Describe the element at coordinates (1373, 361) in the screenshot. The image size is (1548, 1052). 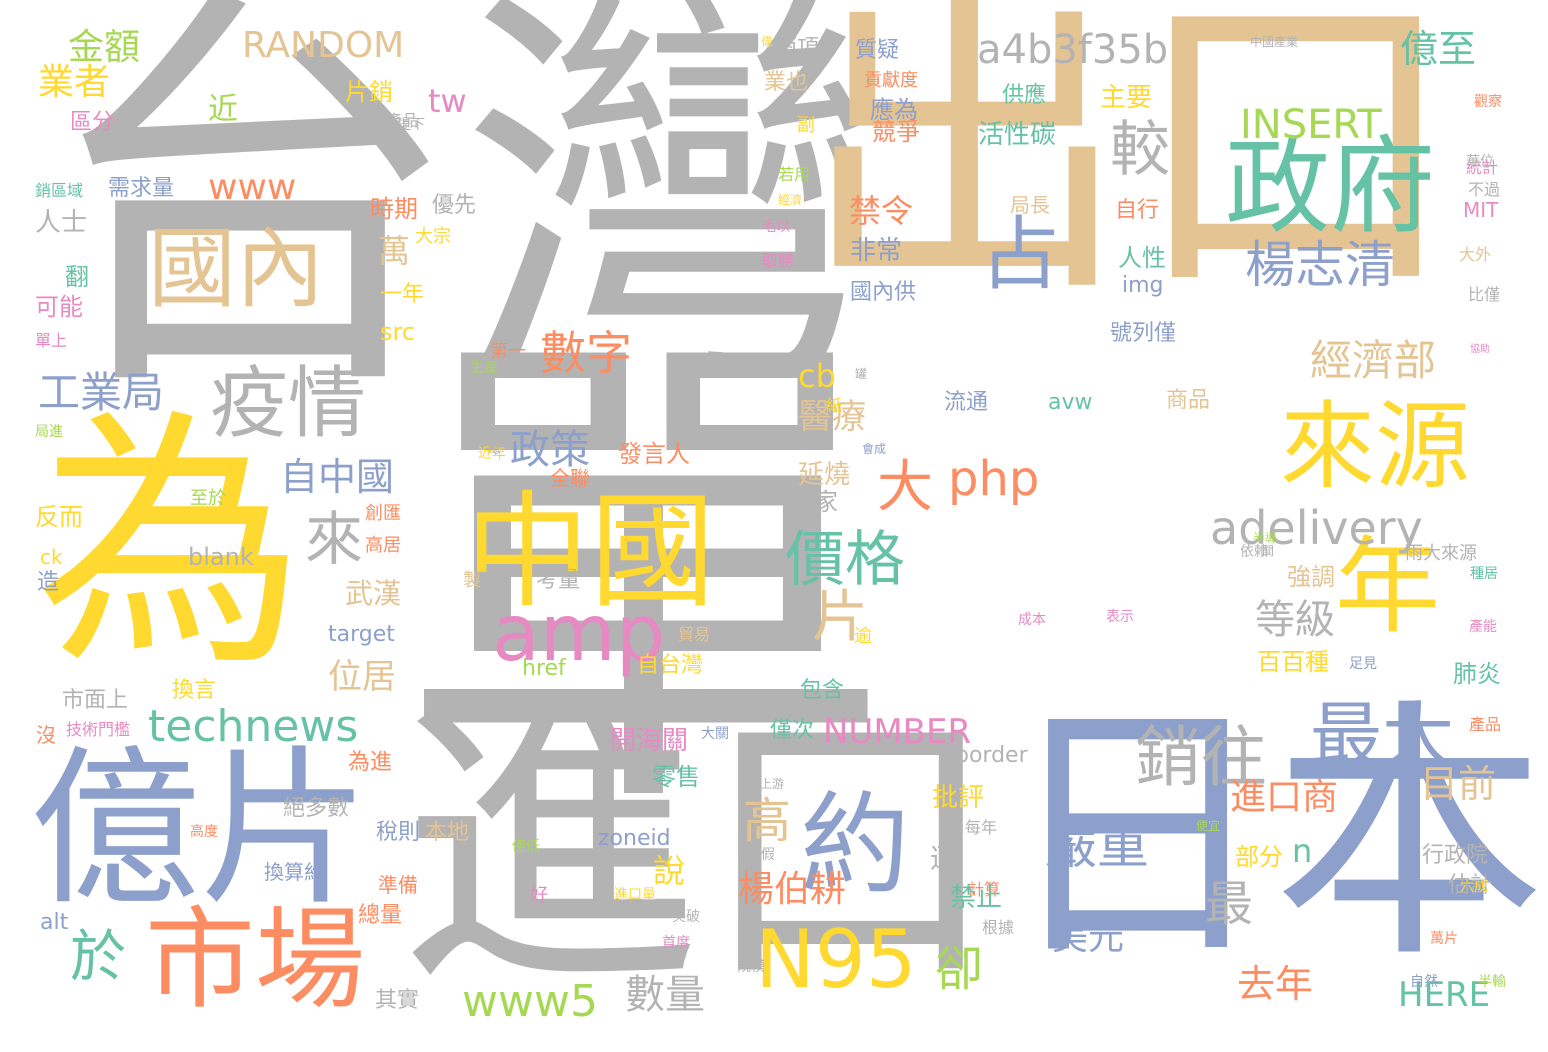
I see `cloud-word: 經濟部` at that location.